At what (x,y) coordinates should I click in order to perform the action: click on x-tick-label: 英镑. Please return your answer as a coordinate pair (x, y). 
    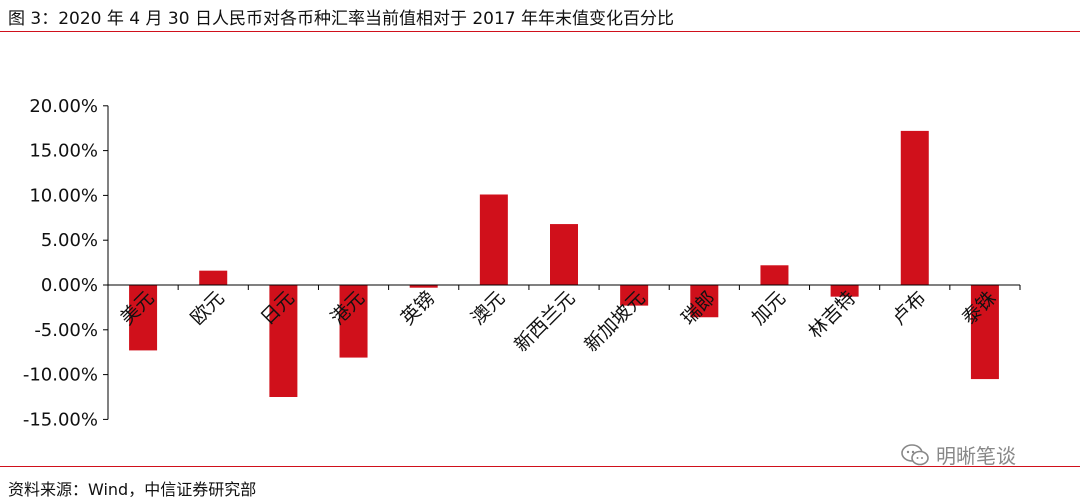
    Looking at the image, I should click on (418, 308).